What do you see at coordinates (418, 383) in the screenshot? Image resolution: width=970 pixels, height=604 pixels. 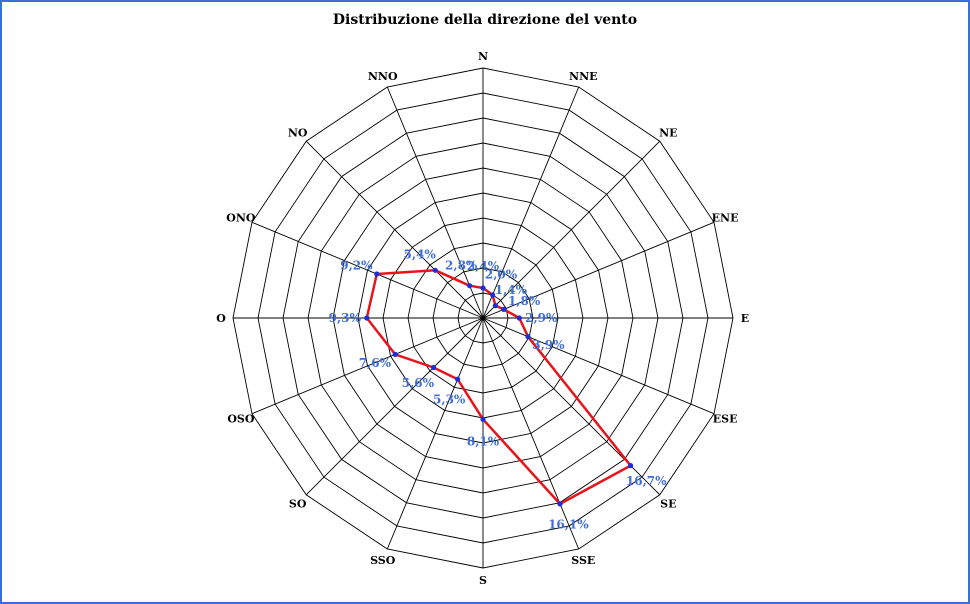 I see `data-label: 5,6%` at bounding box center [418, 383].